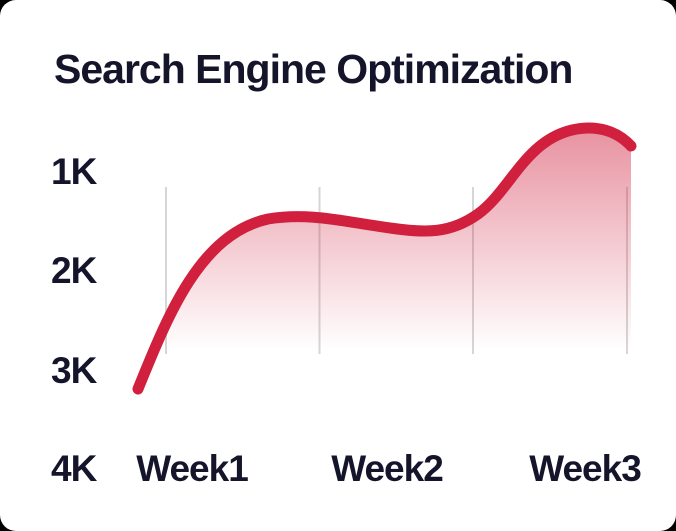  What do you see at coordinates (585, 468) in the screenshot?
I see `x-tick-week3: Week3` at bounding box center [585, 468].